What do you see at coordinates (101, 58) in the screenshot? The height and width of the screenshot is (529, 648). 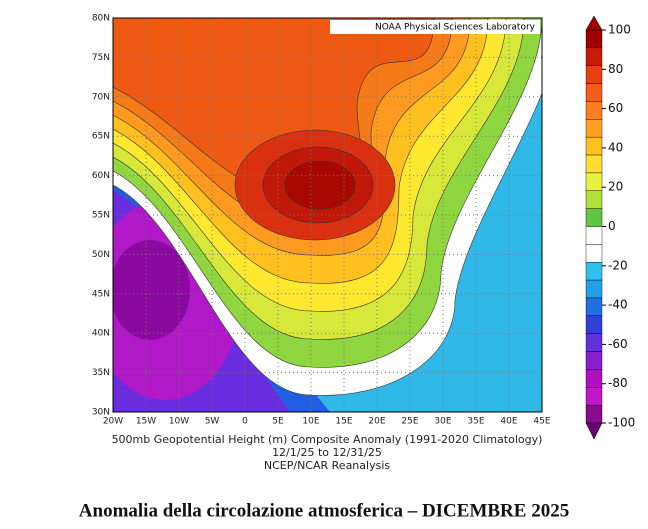 I see `lat-label: 75N` at bounding box center [101, 58].